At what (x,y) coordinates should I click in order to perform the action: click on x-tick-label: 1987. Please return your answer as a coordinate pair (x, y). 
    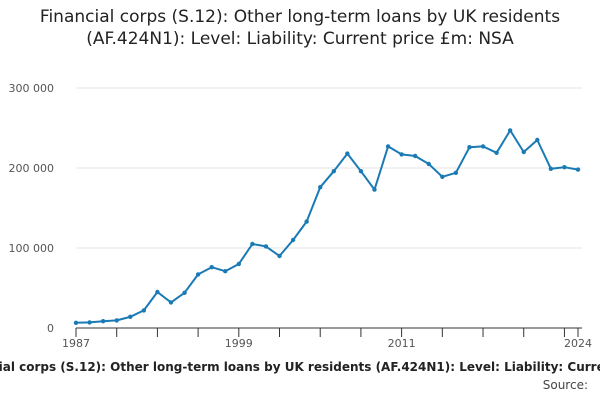
    Looking at the image, I should click on (76, 343).